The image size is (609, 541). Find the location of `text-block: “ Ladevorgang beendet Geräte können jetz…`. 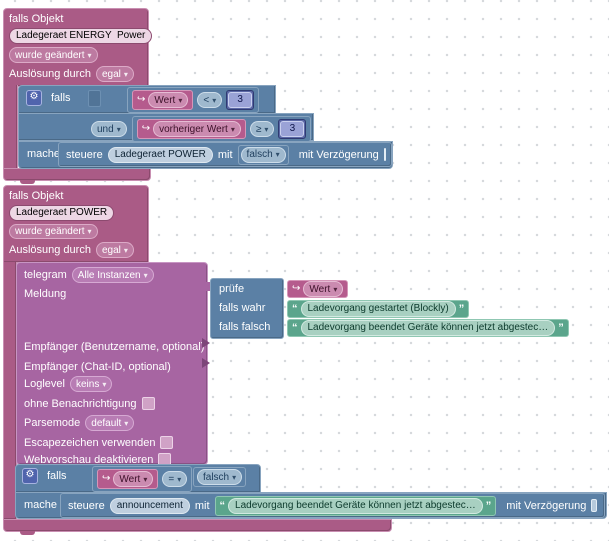

text-block: “ Ladevorgang beendet Geräte können jetz… is located at coordinates (355, 505).